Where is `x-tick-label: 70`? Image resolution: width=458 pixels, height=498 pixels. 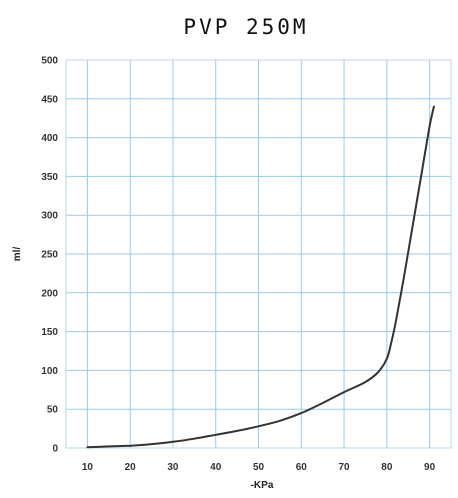
x-tick-label: 70 is located at coordinates (344, 467).